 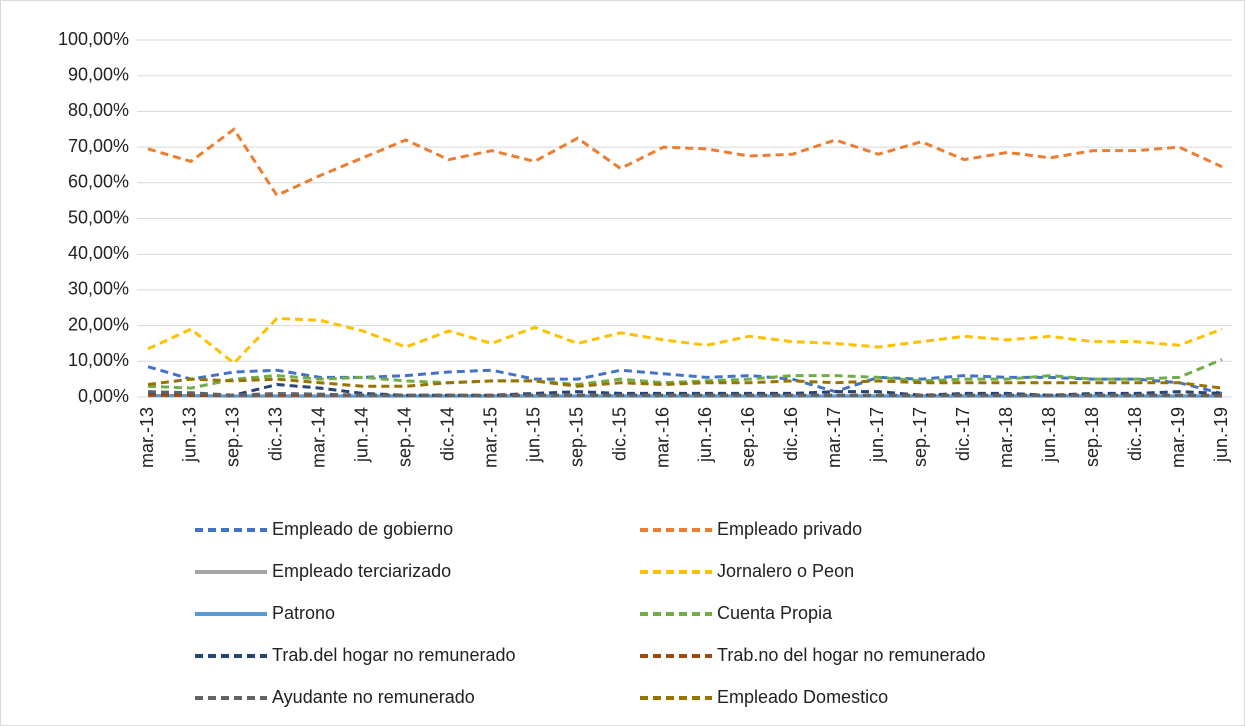 What do you see at coordinates (619, 434) in the screenshot?
I see `x-tick-label: dic.-15` at bounding box center [619, 434].